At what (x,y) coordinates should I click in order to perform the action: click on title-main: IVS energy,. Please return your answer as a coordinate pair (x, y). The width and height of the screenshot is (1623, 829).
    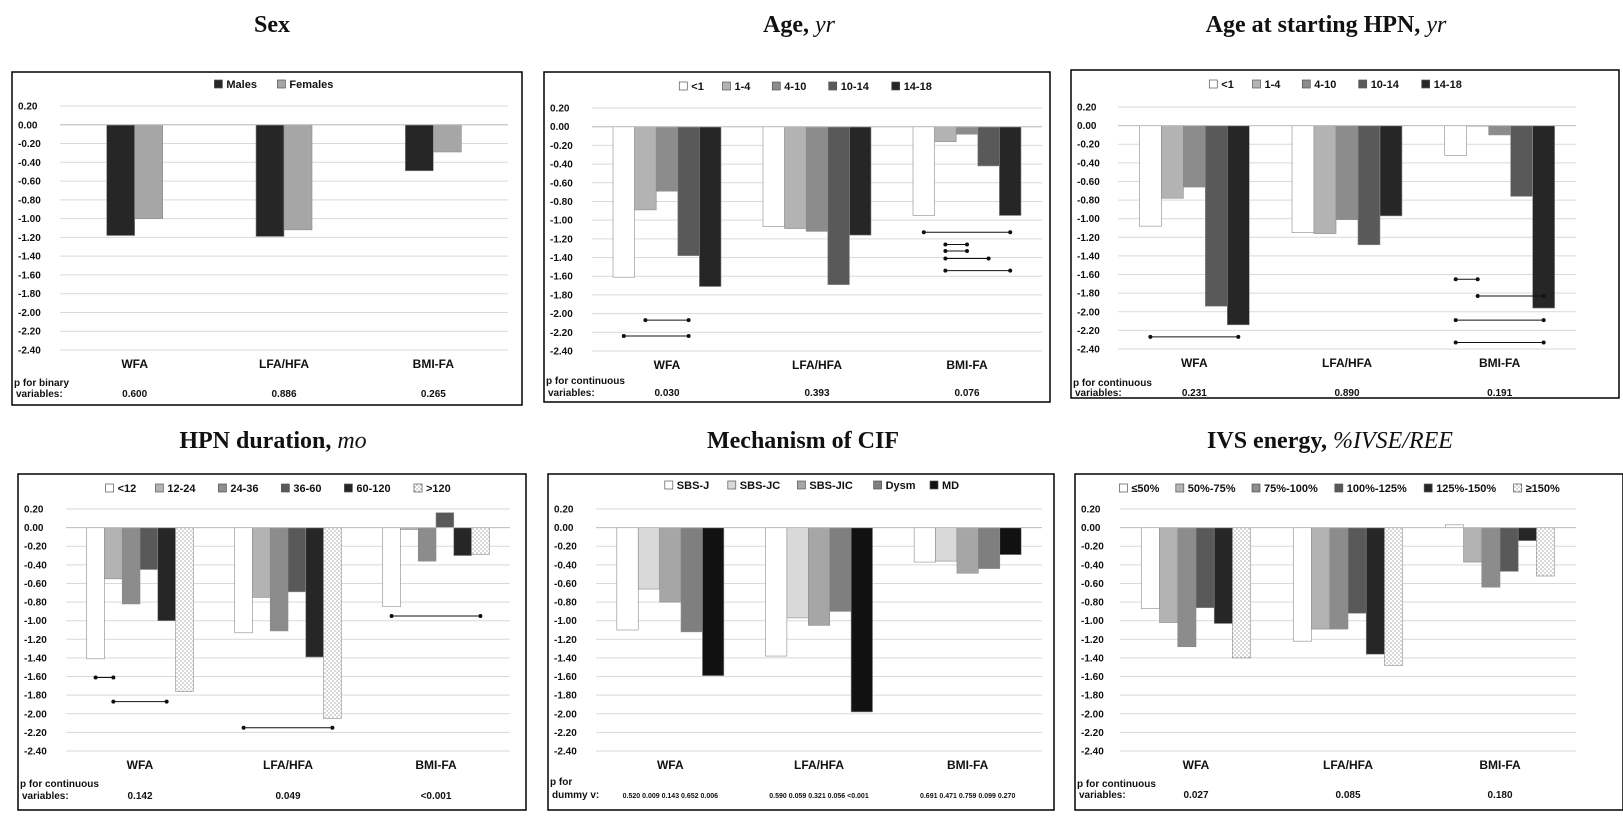
    Looking at the image, I should click on (1267, 441).